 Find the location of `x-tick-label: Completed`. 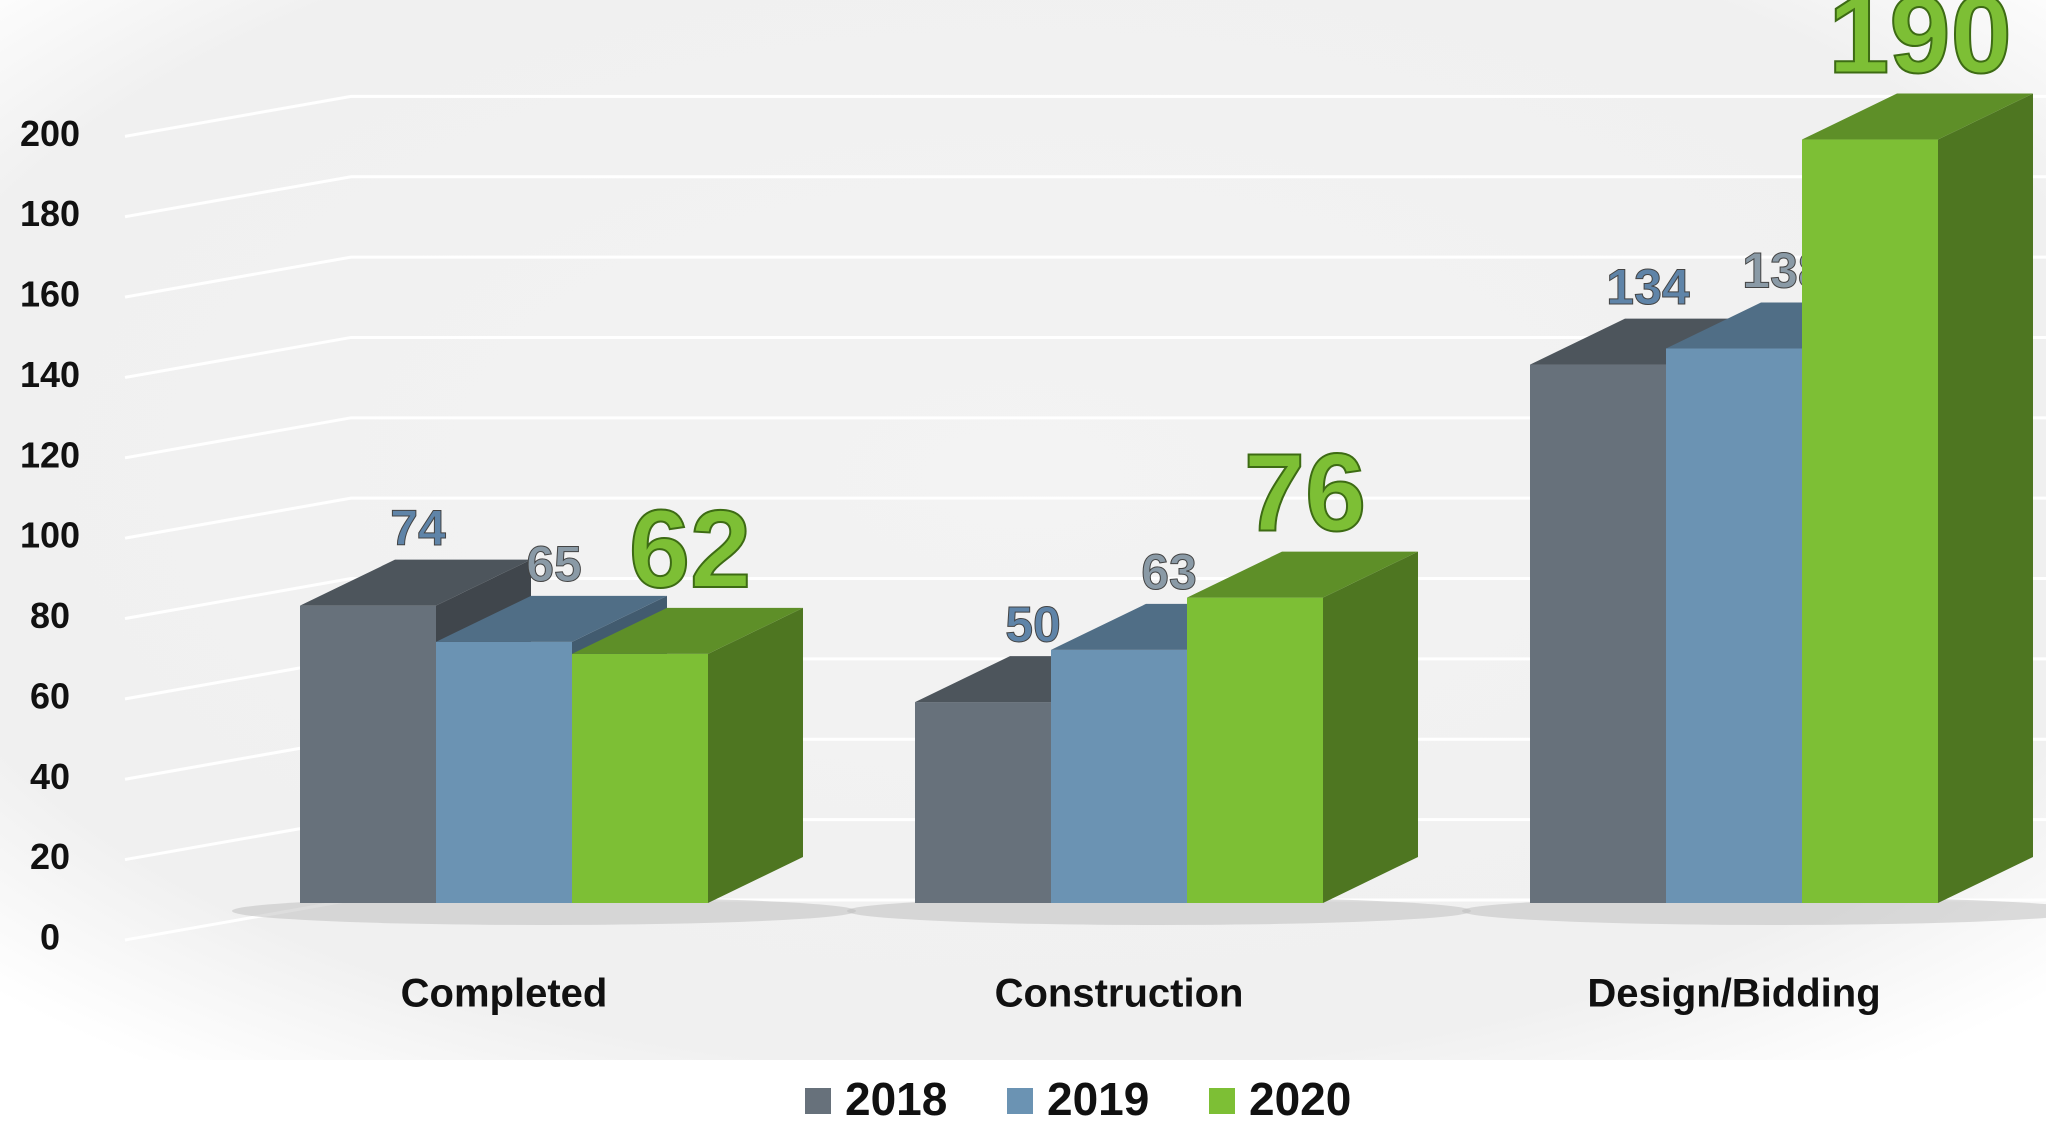

x-tick-label: Completed is located at coordinates (504, 994).